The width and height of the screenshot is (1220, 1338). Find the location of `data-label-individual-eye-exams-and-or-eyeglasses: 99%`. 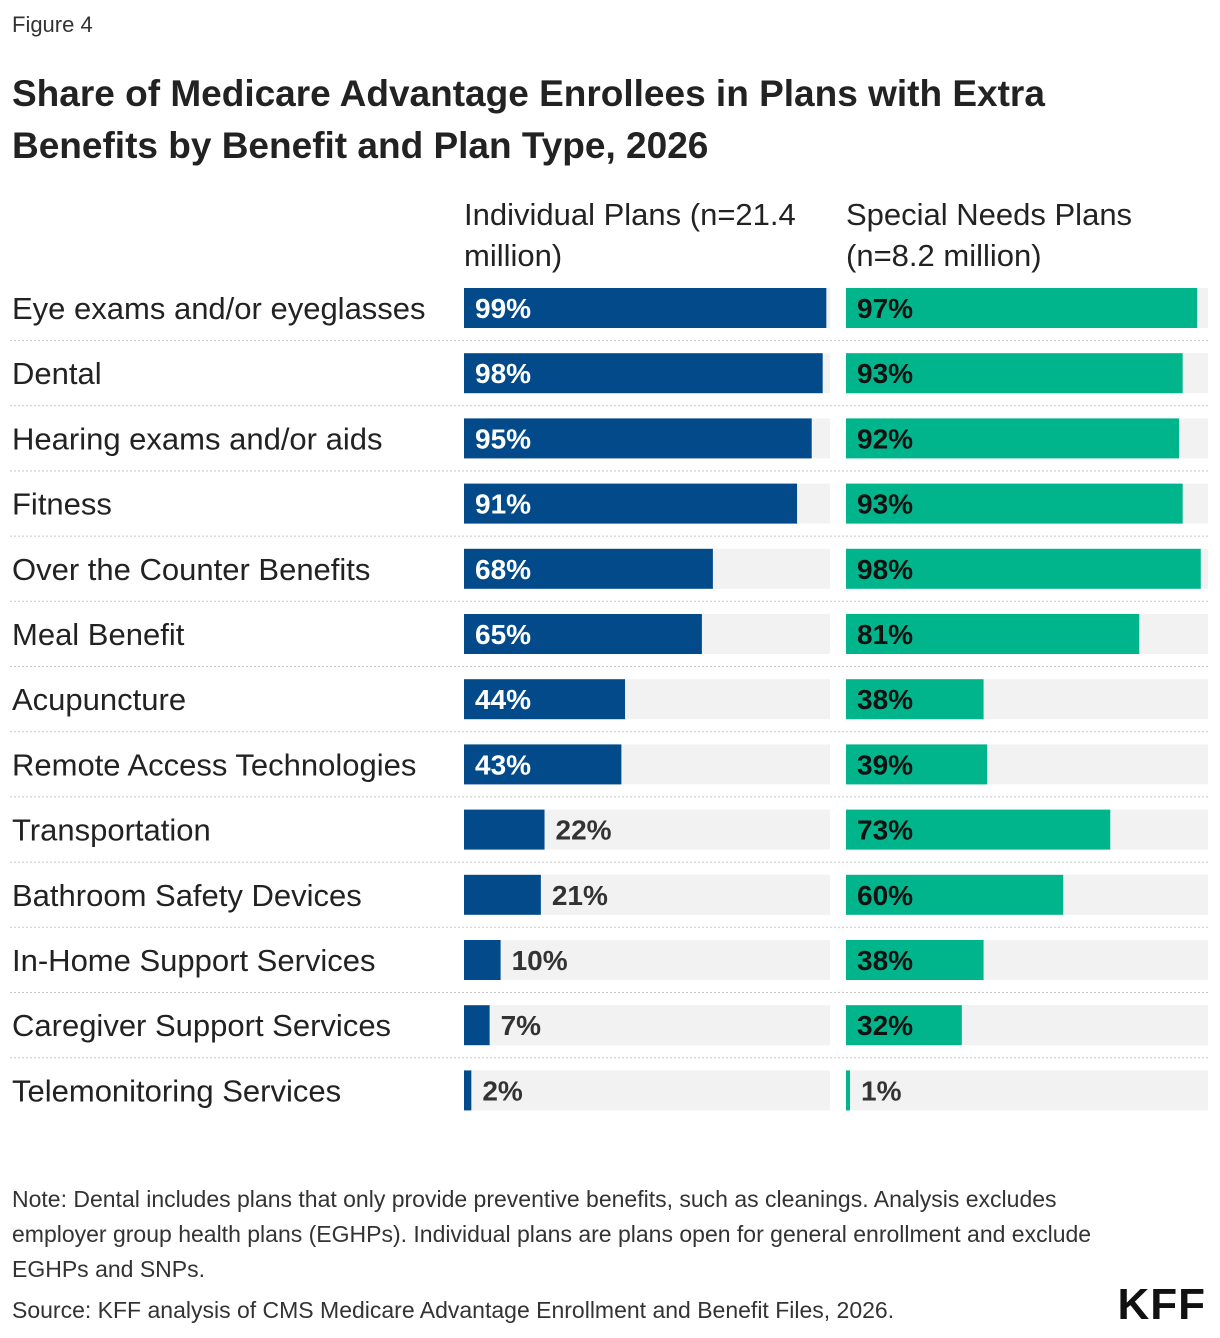

data-label-individual-eye-exams-and-or-eyeglasses: 99% is located at coordinates (503, 308).